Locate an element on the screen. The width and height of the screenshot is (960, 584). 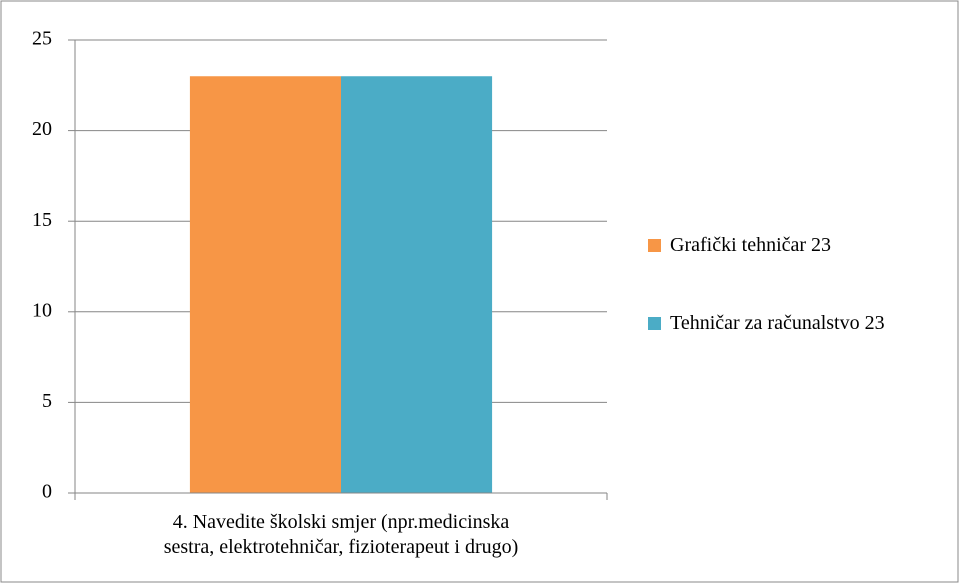
y-tick-label: 20 is located at coordinates (42, 129).